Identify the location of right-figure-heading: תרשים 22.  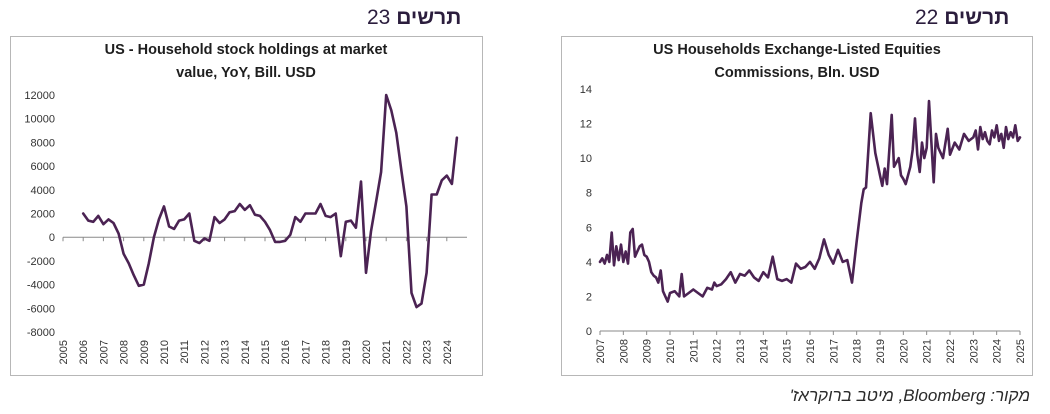
(962, 18).